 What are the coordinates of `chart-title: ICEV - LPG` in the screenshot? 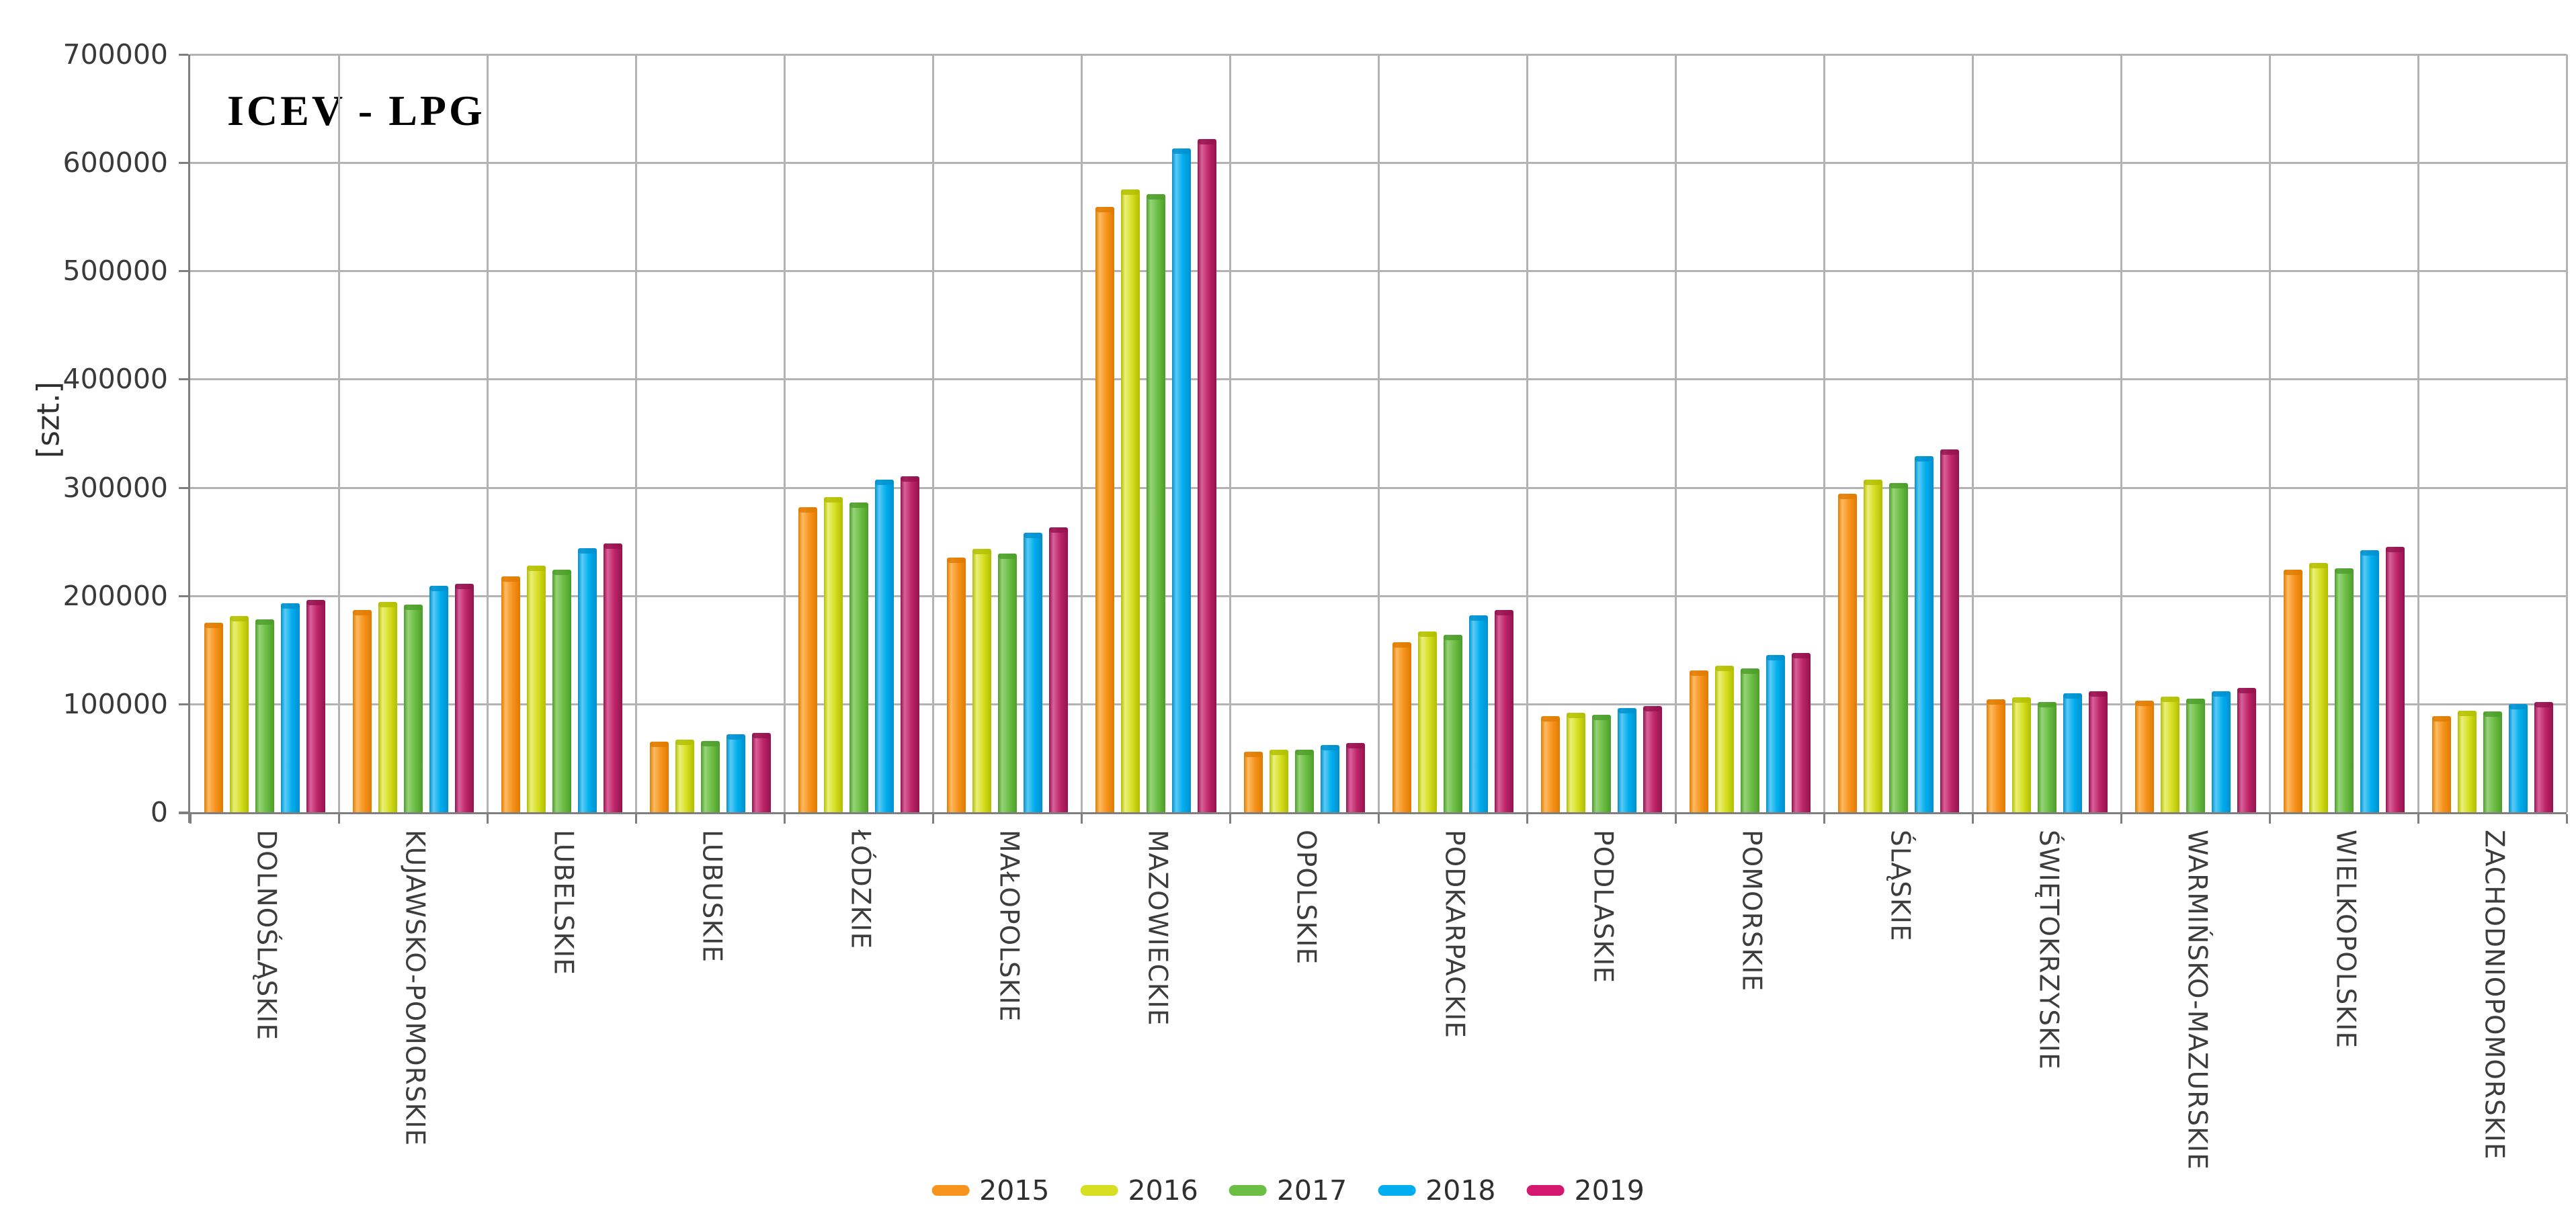 It's located at (356, 110).